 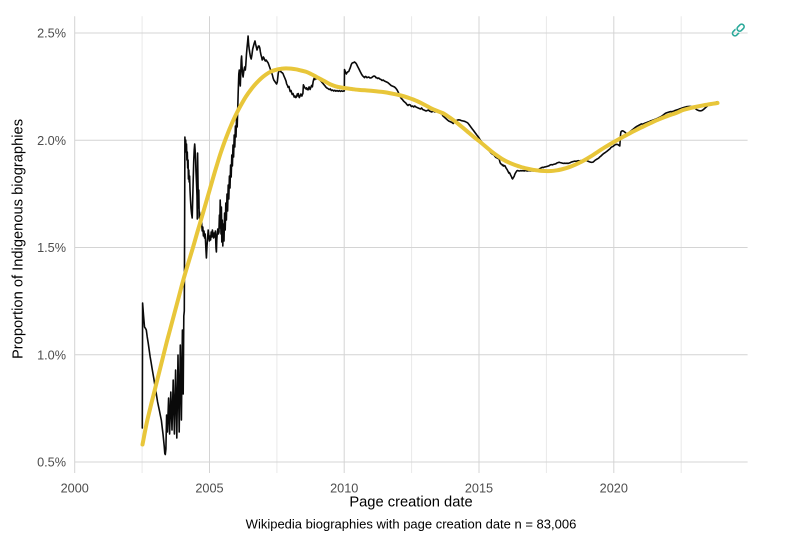 I want to click on svg-text: 2000, so click(x=75, y=489).